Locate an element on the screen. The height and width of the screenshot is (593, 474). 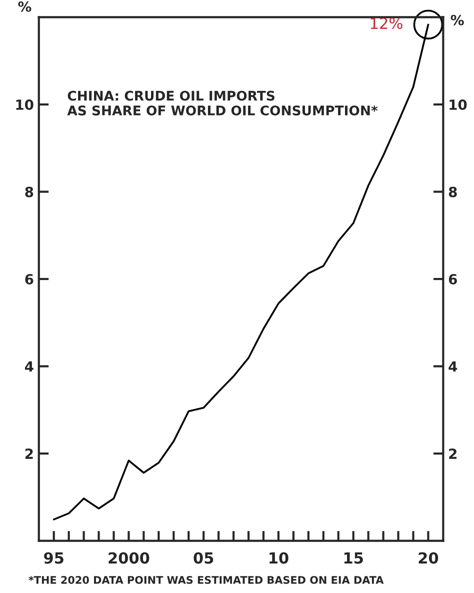
x-tick-label: 95 is located at coordinates (54, 558).